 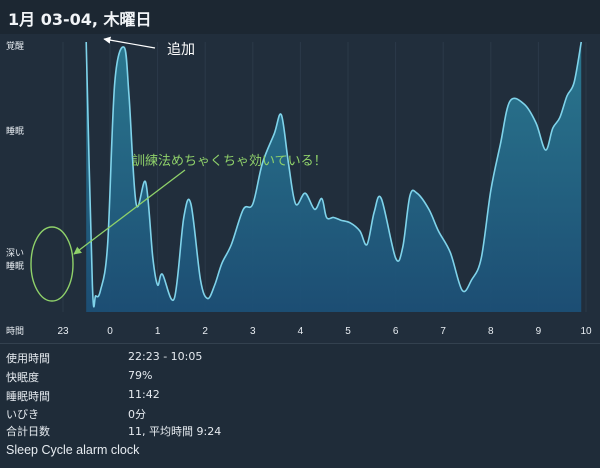 What do you see at coordinates (229, 161) in the screenshot?
I see `annotation-text: 訓練法めちゃくちゃ効いている！` at bounding box center [229, 161].